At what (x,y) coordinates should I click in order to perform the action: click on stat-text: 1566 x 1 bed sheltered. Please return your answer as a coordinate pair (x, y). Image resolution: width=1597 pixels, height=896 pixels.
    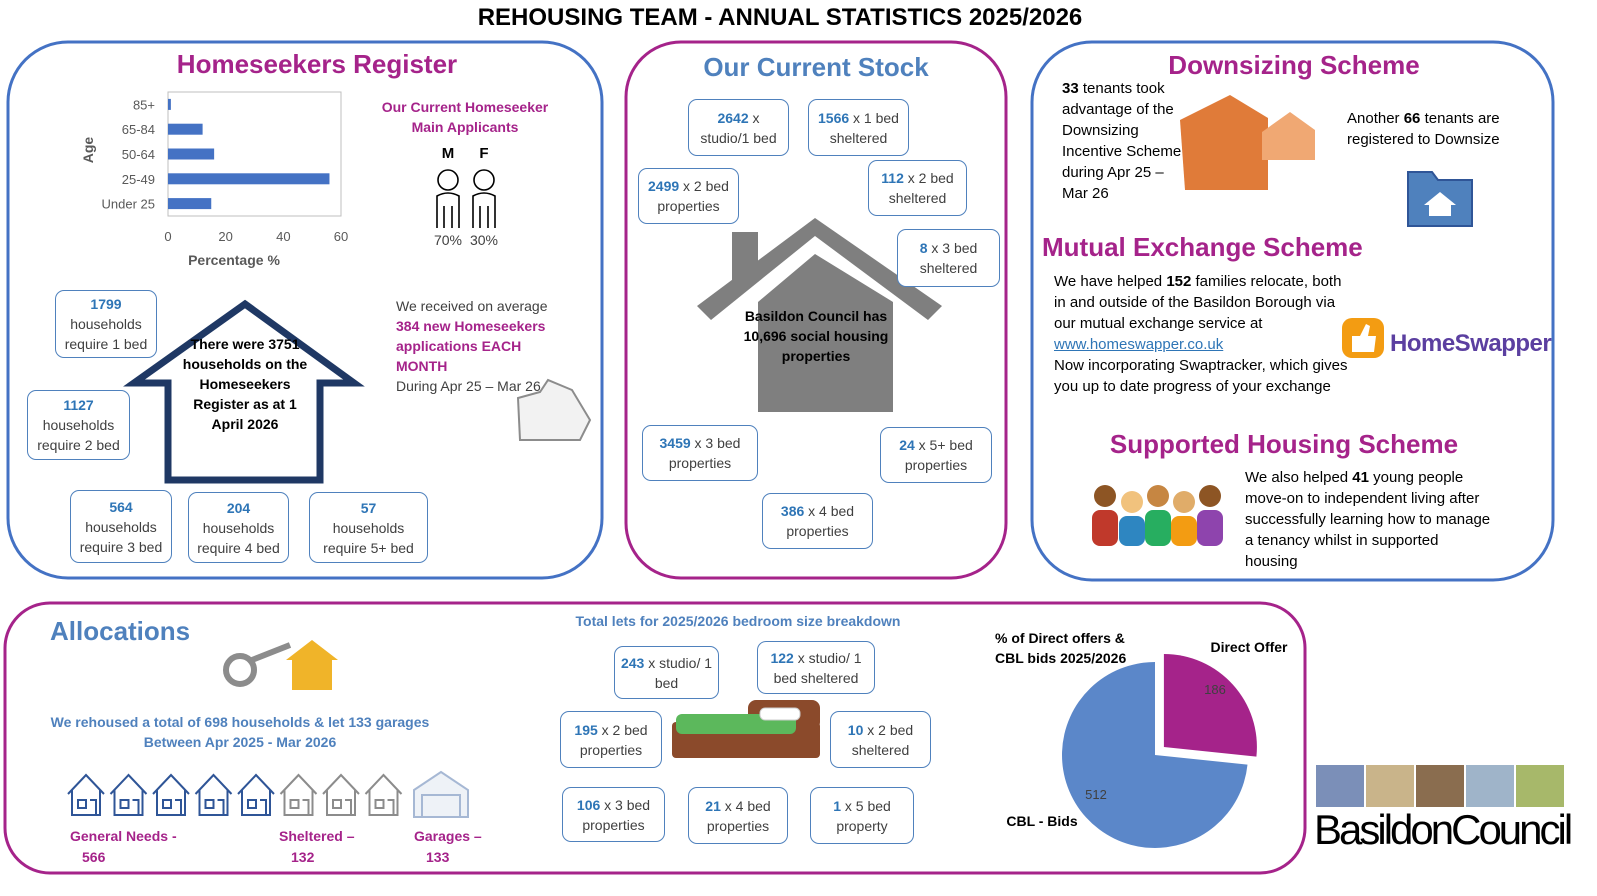
    Looking at the image, I should click on (858, 128).